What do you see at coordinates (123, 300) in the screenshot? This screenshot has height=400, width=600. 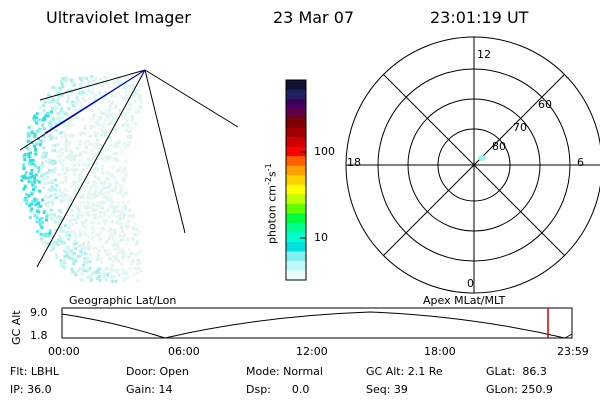 I see `geographic-label: Geographic Lat/Lon` at bounding box center [123, 300].